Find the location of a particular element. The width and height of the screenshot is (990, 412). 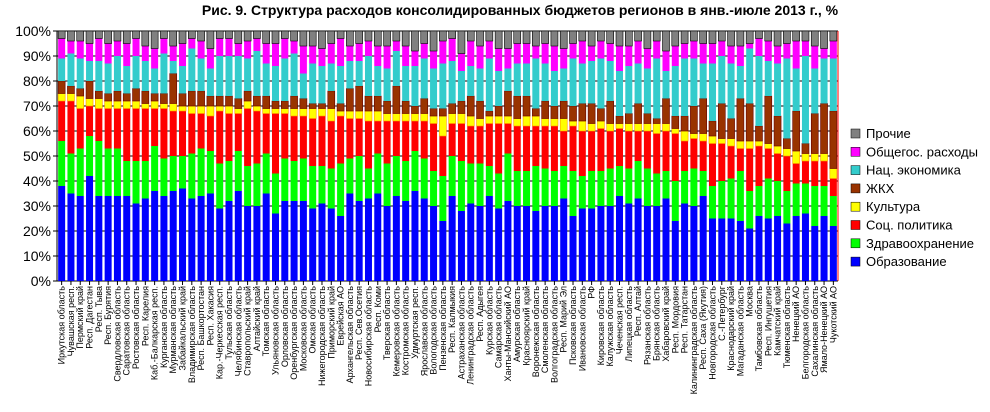

y-tick-label: 0% is located at coordinates (41, 281).